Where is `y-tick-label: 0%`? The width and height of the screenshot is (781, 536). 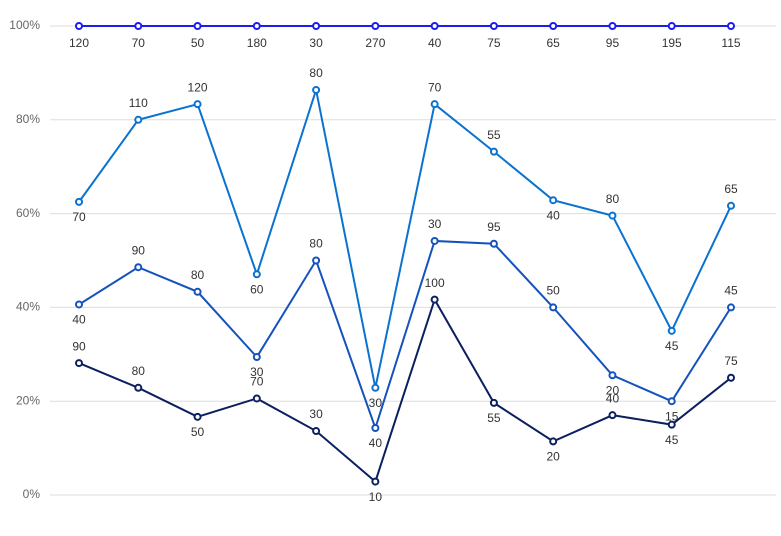
y-tick-label: 0% is located at coordinates (32, 494).